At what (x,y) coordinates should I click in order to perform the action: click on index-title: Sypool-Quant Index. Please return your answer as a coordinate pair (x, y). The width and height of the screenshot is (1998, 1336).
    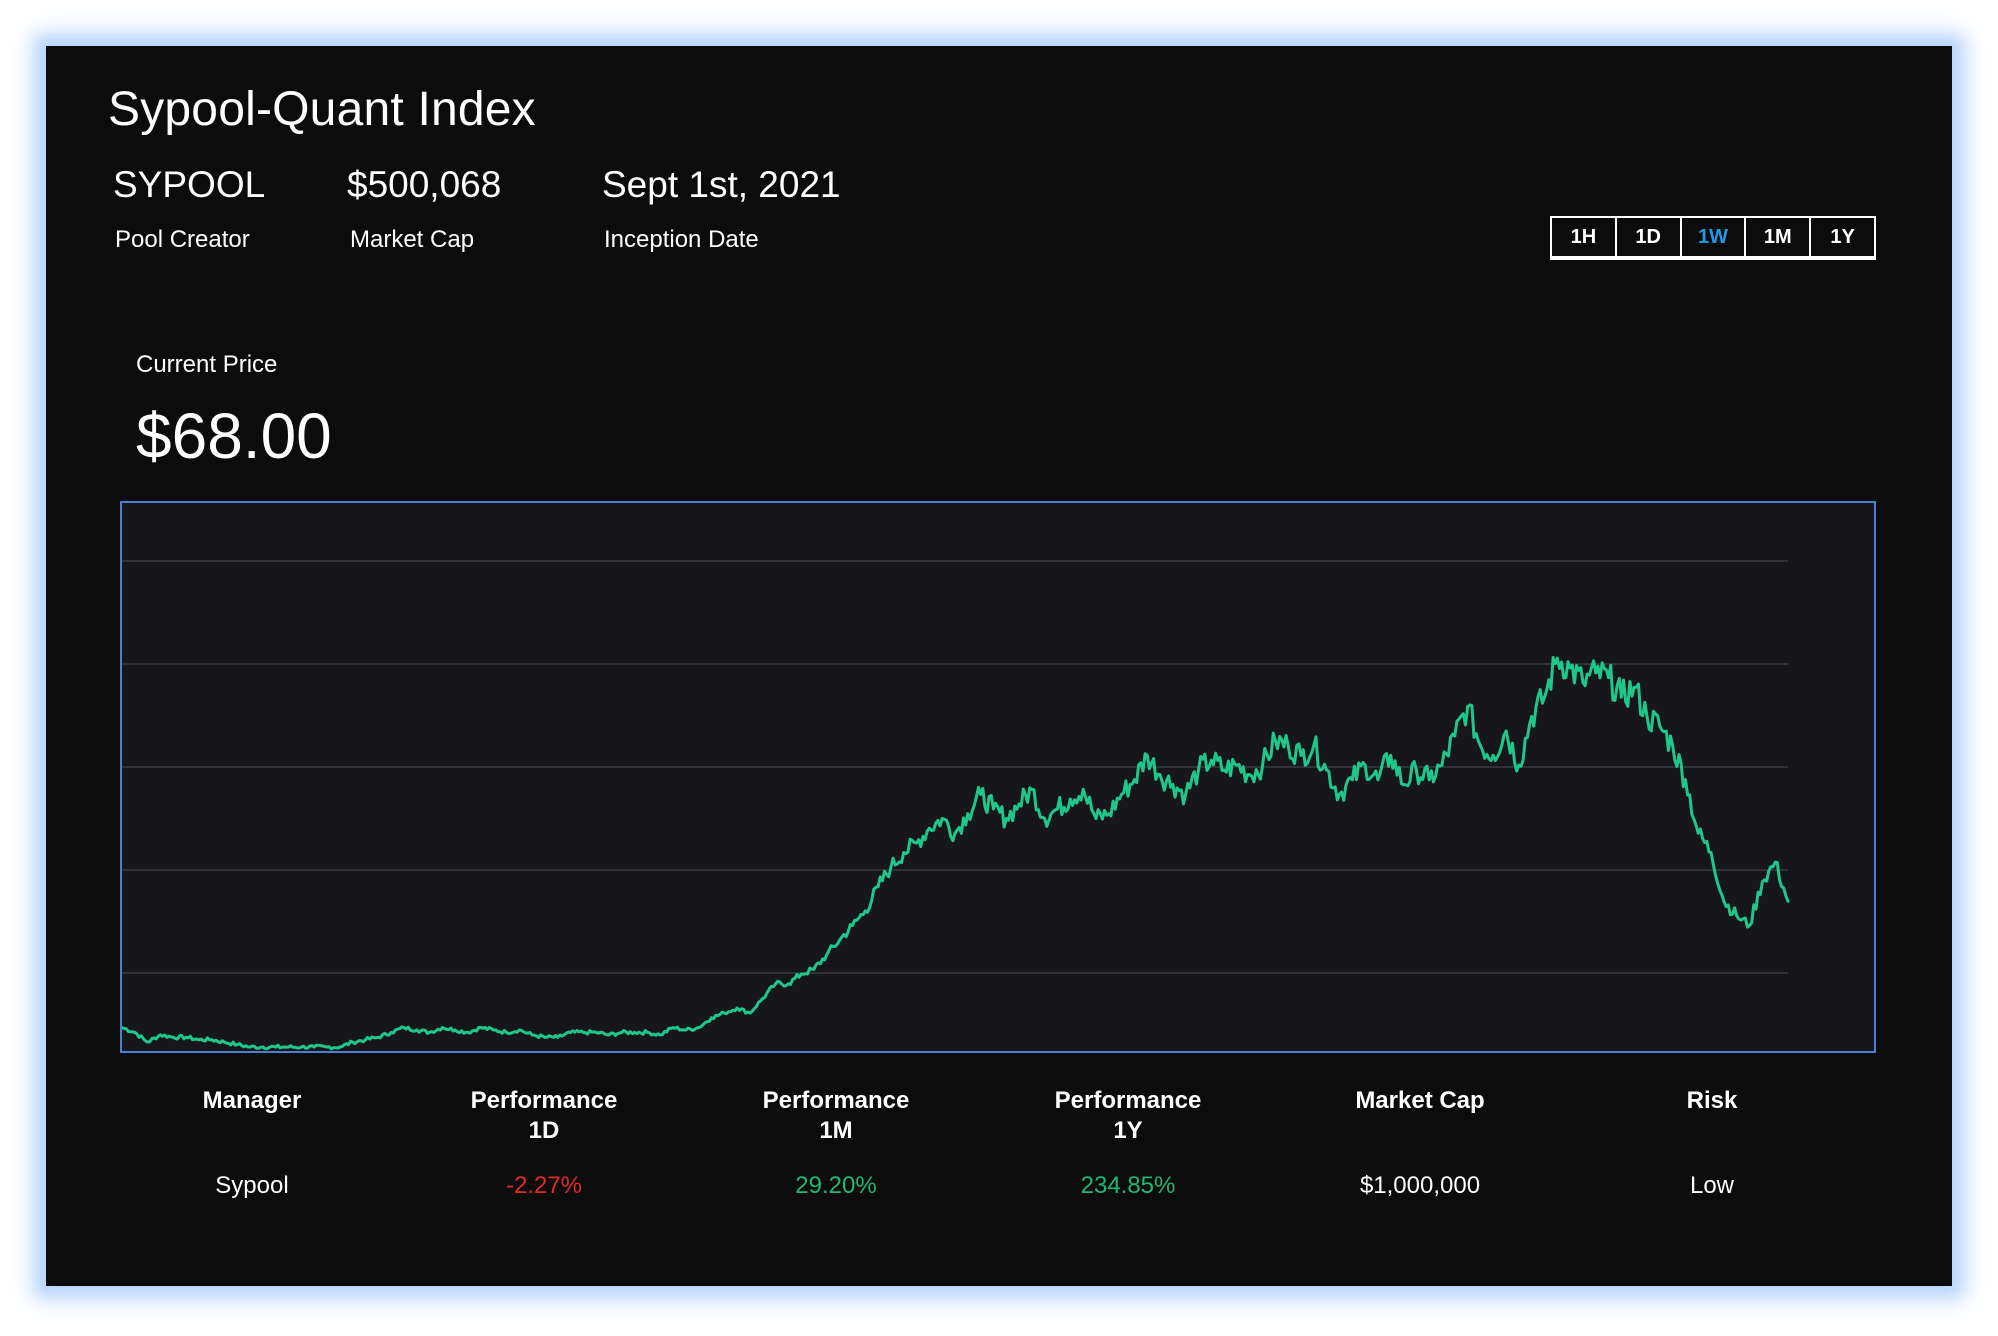
    Looking at the image, I should click on (322, 109).